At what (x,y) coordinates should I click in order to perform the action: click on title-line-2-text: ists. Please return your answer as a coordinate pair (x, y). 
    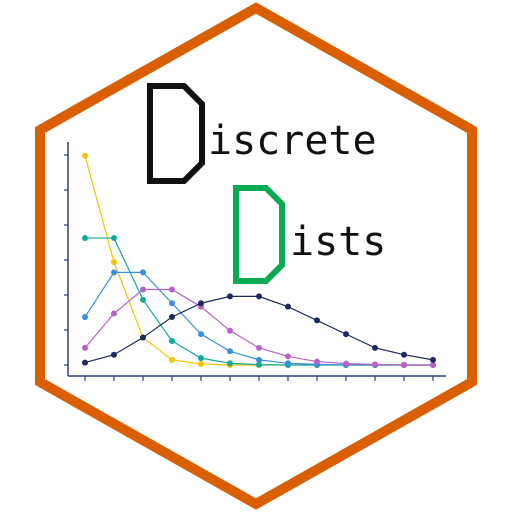
    Looking at the image, I should click on (338, 242).